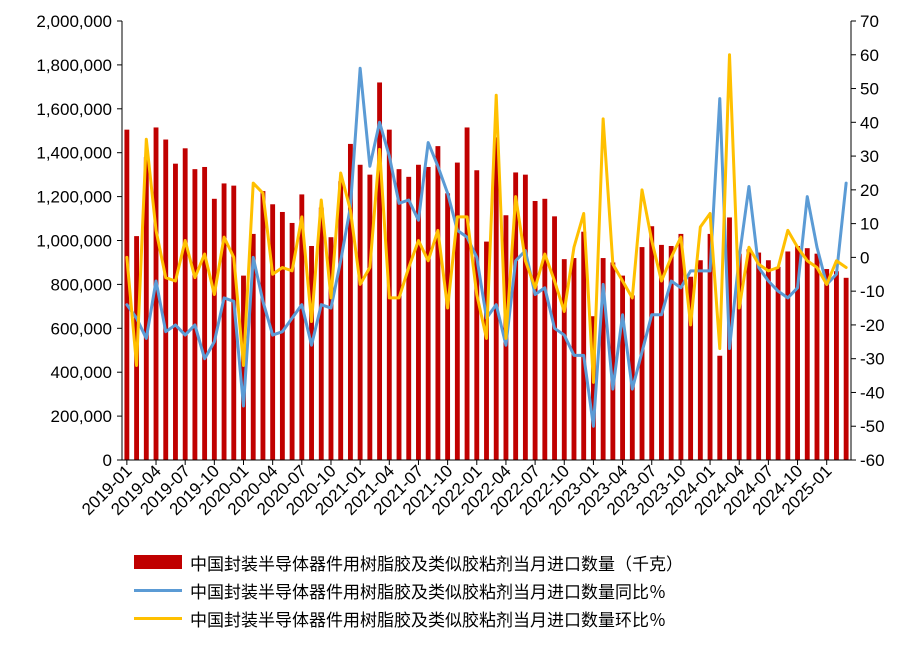  Describe the element at coordinates (872, 325) in the screenshot. I see `right-tick-label: -20` at that location.